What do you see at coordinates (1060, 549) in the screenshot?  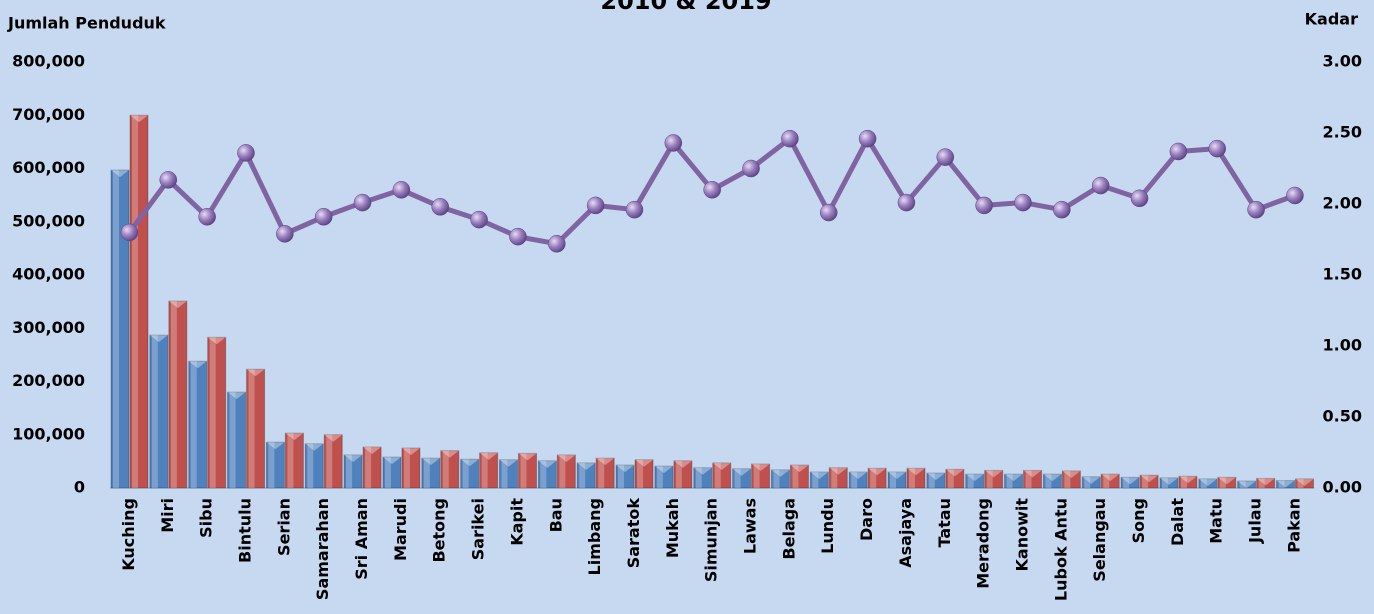 I see `x-tick-label: Lubok Antu` at bounding box center [1060, 549].